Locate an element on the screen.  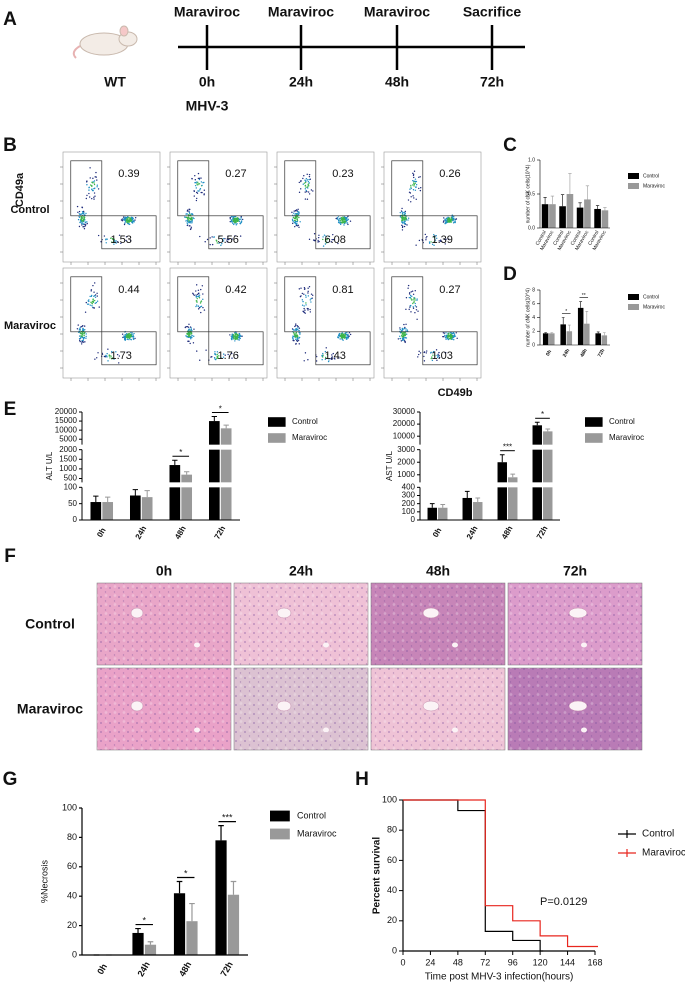
legend-swatch is located at coordinates (633, 297).